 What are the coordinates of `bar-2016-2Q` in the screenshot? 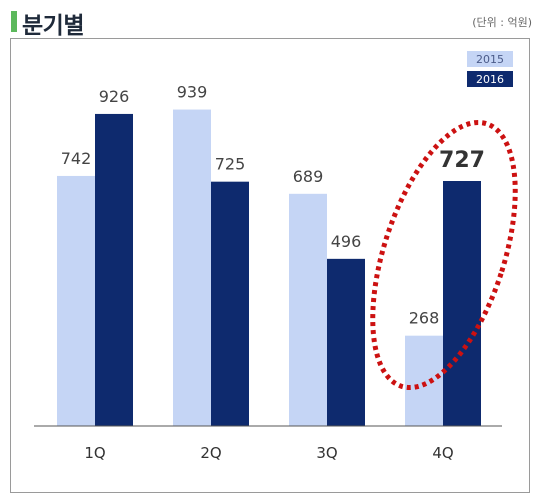 It's located at (230, 303).